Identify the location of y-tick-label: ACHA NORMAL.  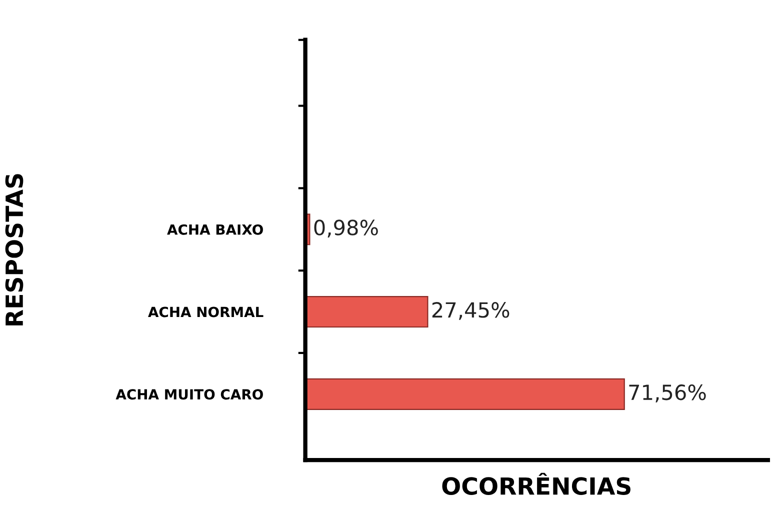
(206, 312).